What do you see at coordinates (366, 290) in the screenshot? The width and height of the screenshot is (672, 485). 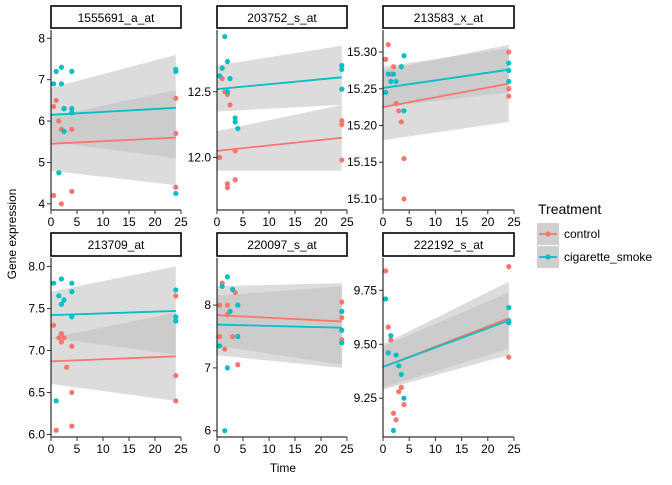 I see `y-tick-label: 9.75` at bounding box center [366, 290].